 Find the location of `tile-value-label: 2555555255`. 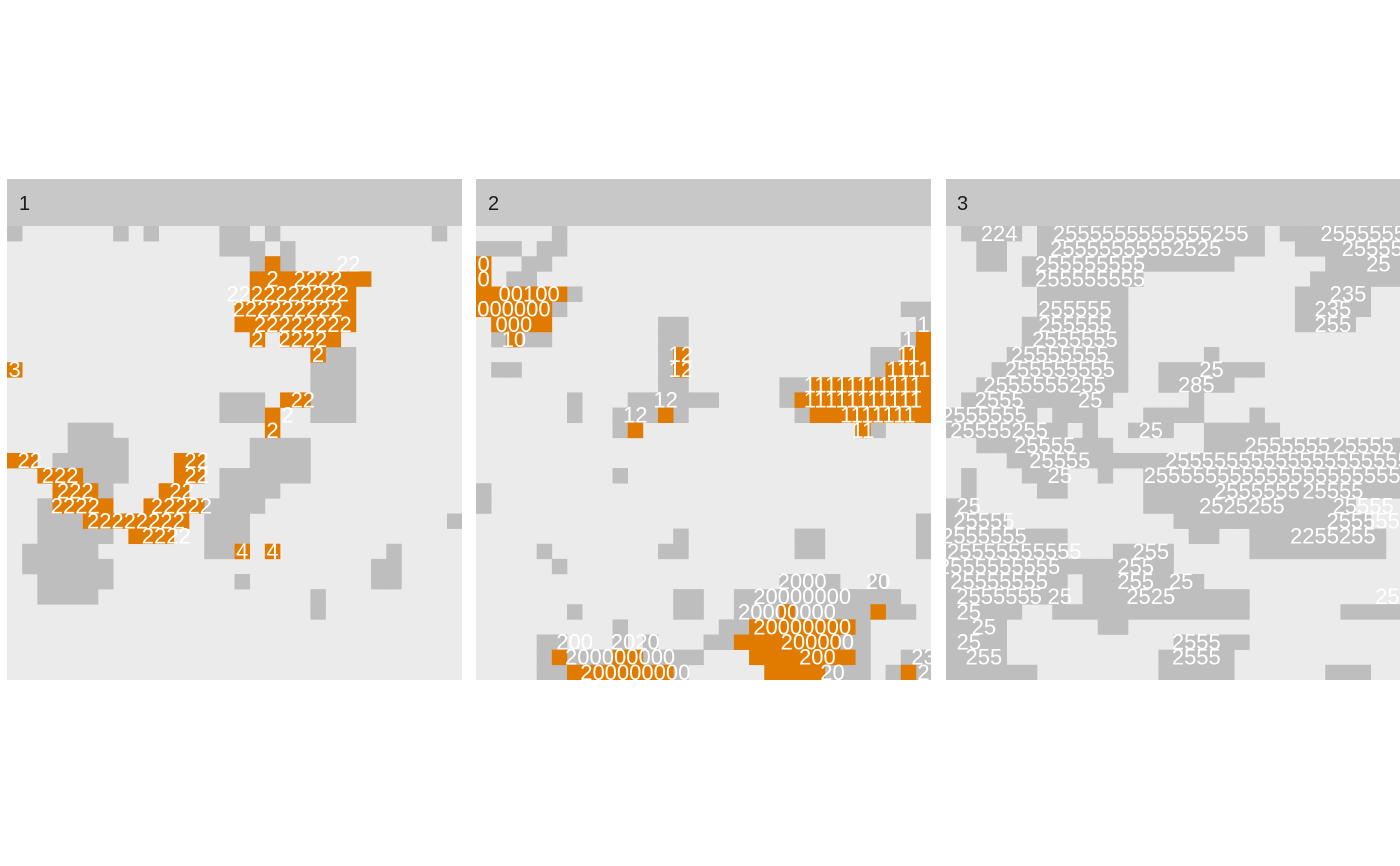

tile-value-label: 2555555255 is located at coordinates (1044, 384).